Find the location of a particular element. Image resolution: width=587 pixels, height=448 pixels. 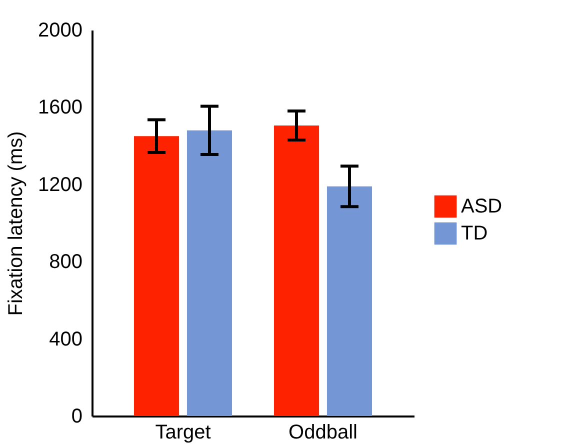

y-axis-title: Fixation latency (ms) is located at coordinates (16, 223).